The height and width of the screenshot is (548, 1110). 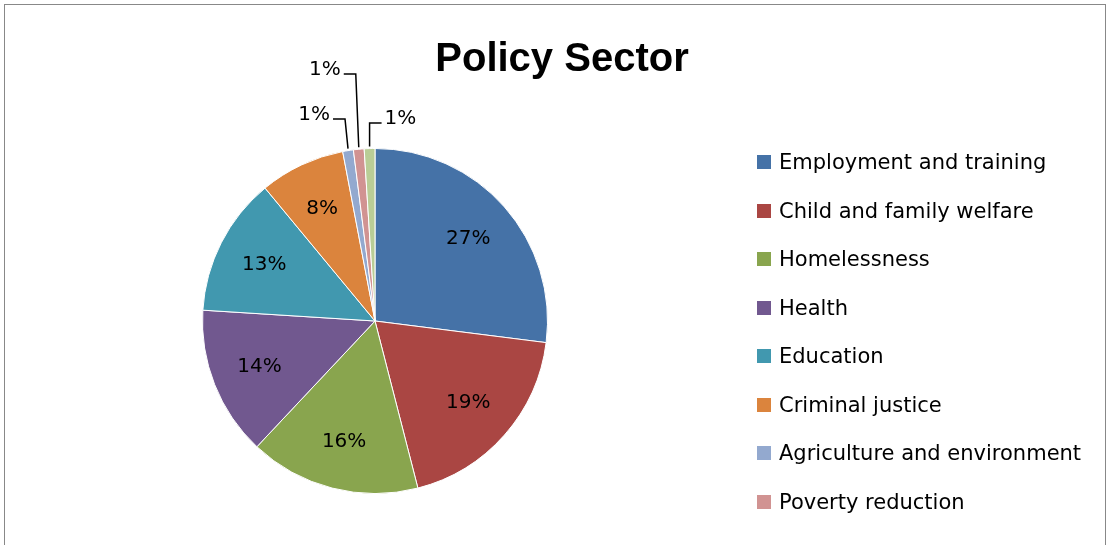 What do you see at coordinates (860, 405) in the screenshot?
I see `legend-label: Criminal justice` at bounding box center [860, 405].